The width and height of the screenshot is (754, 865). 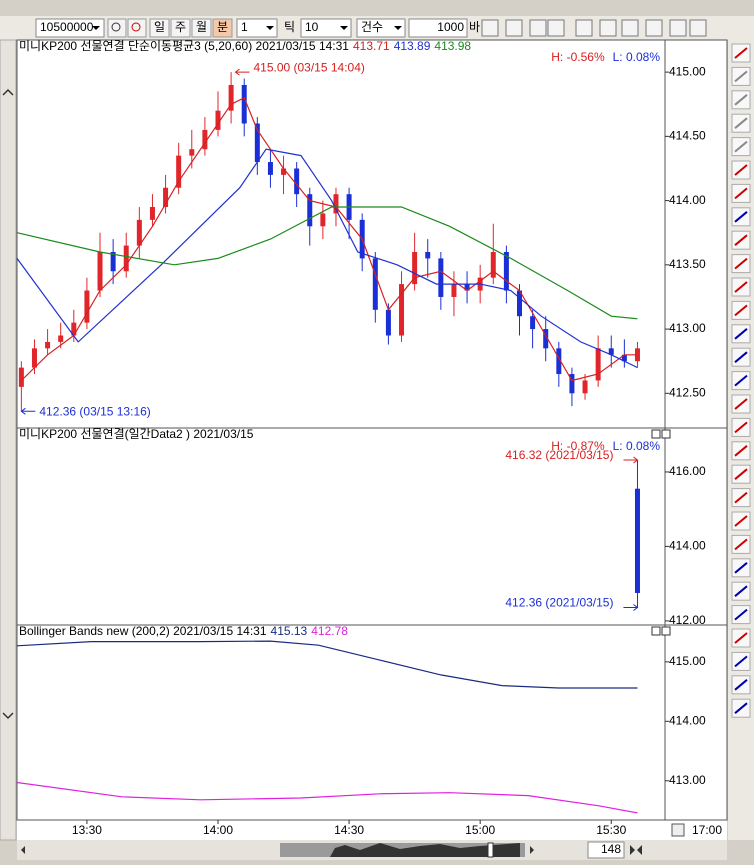 I want to click on collapse-down, so click(x=8, y=716).